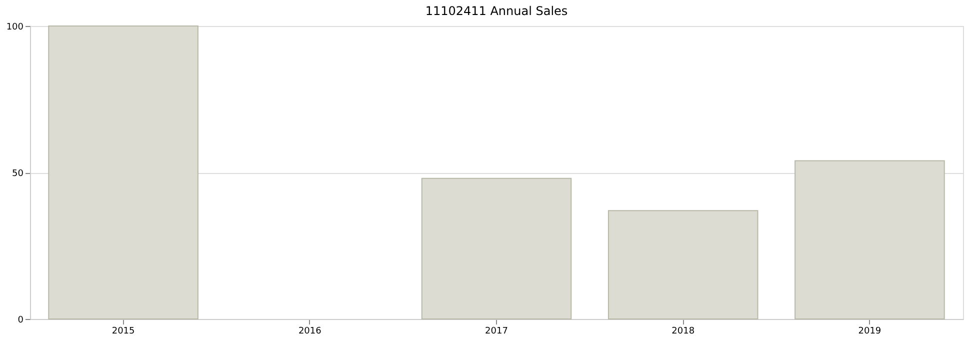 This screenshot has height=340, width=968. What do you see at coordinates (496, 11) in the screenshot?
I see `chart-title: 11102411 Annual Sales` at bounding box center [496, 11].